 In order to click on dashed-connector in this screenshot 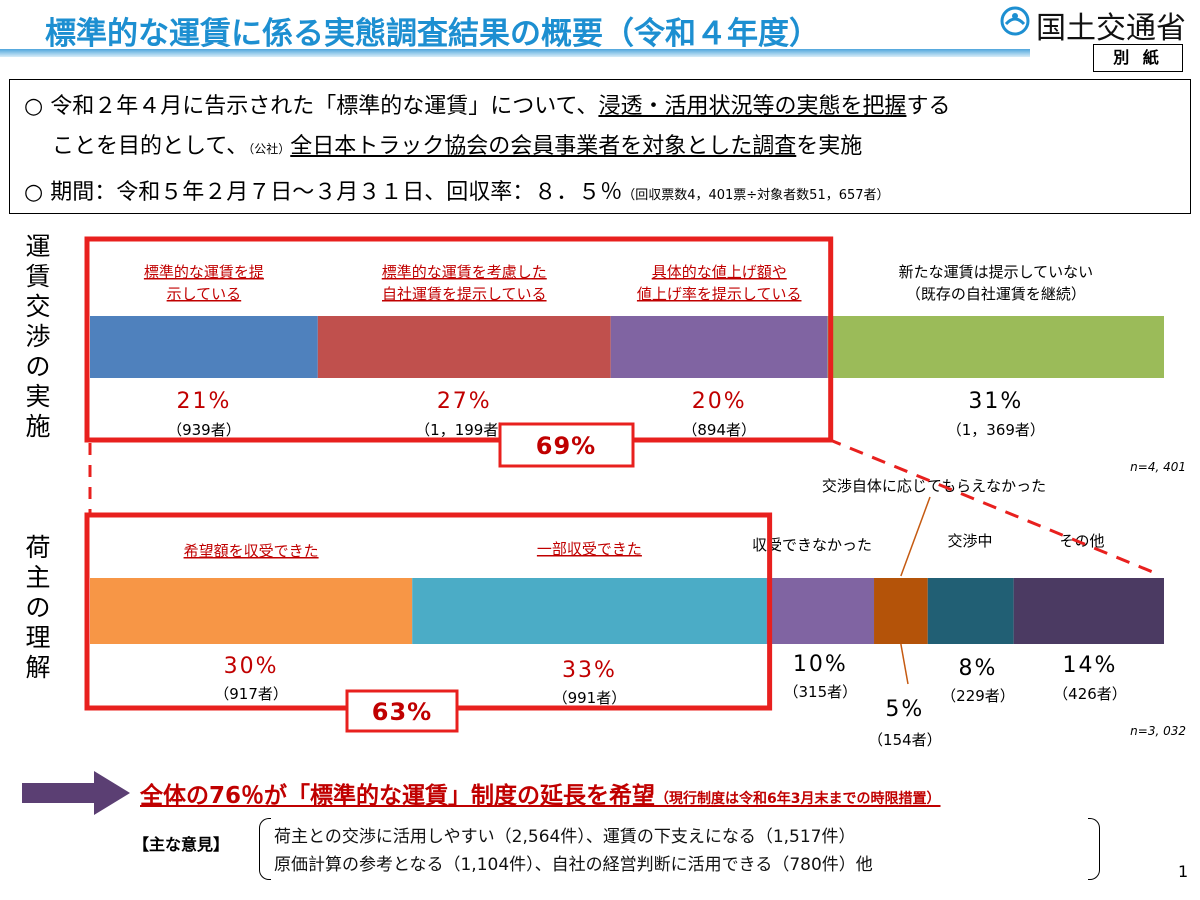, I will do `click(994, 507)`.